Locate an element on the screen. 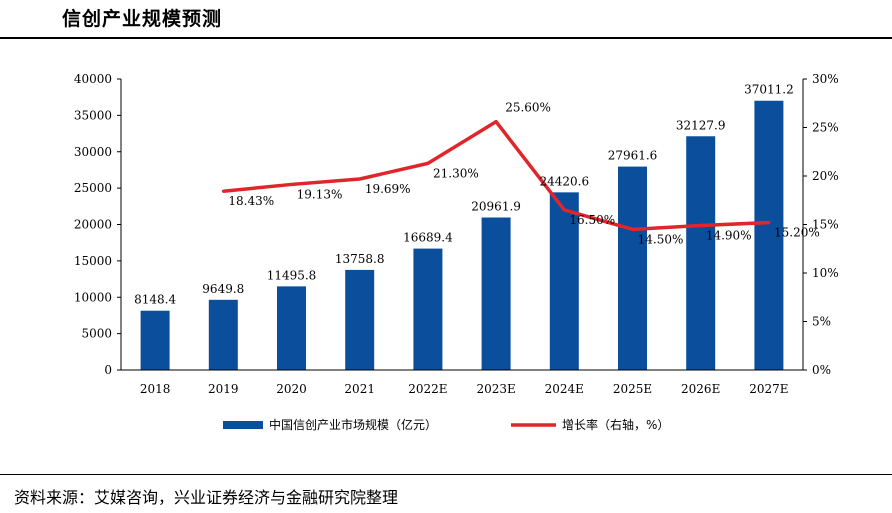 Image resolution: width=892 pixels, height=513 pixels. bar-2019 is located at coordinates (223, 334).